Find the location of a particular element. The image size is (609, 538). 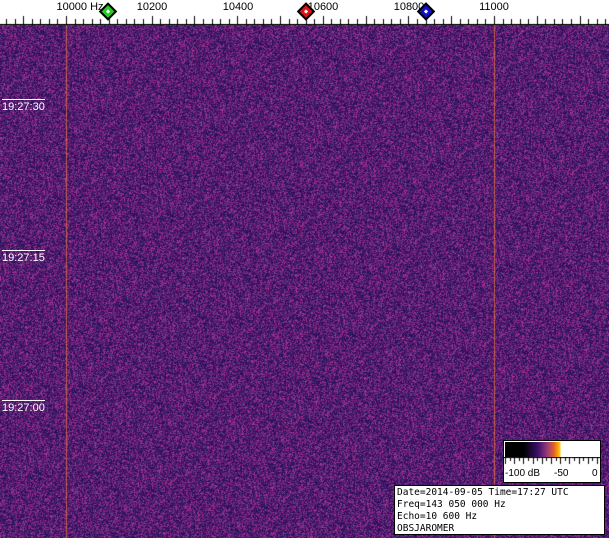

db-label-mid: -50 is located at coordinates (561, 473).